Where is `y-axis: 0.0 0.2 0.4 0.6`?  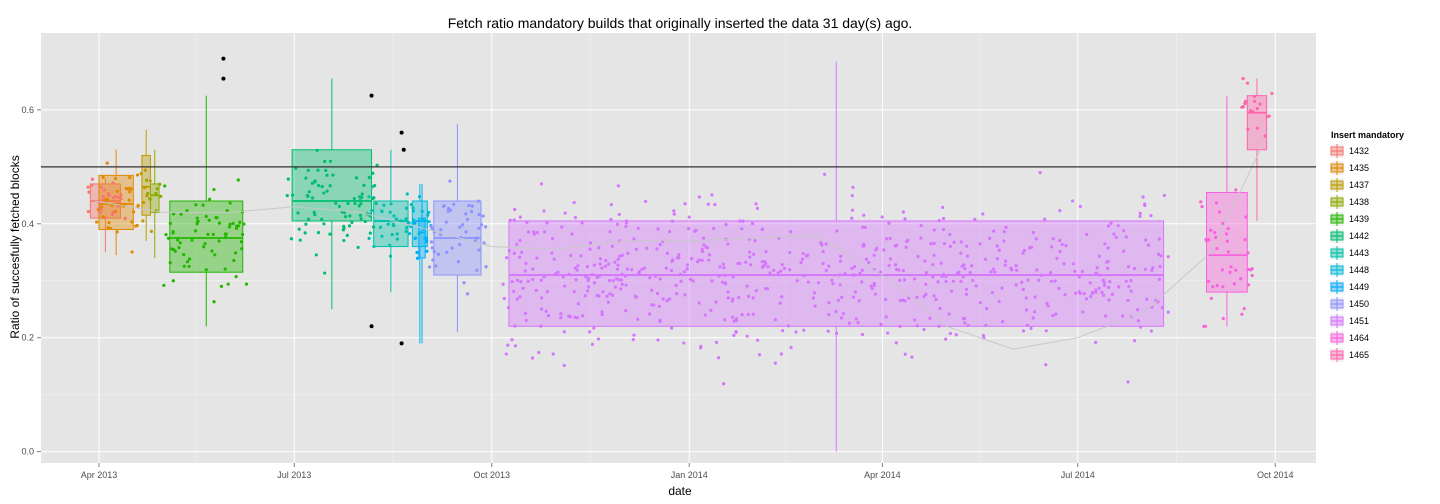
y-axis: 0.0 0.2 0.4 0.6 is located at coordinates (31, 281).